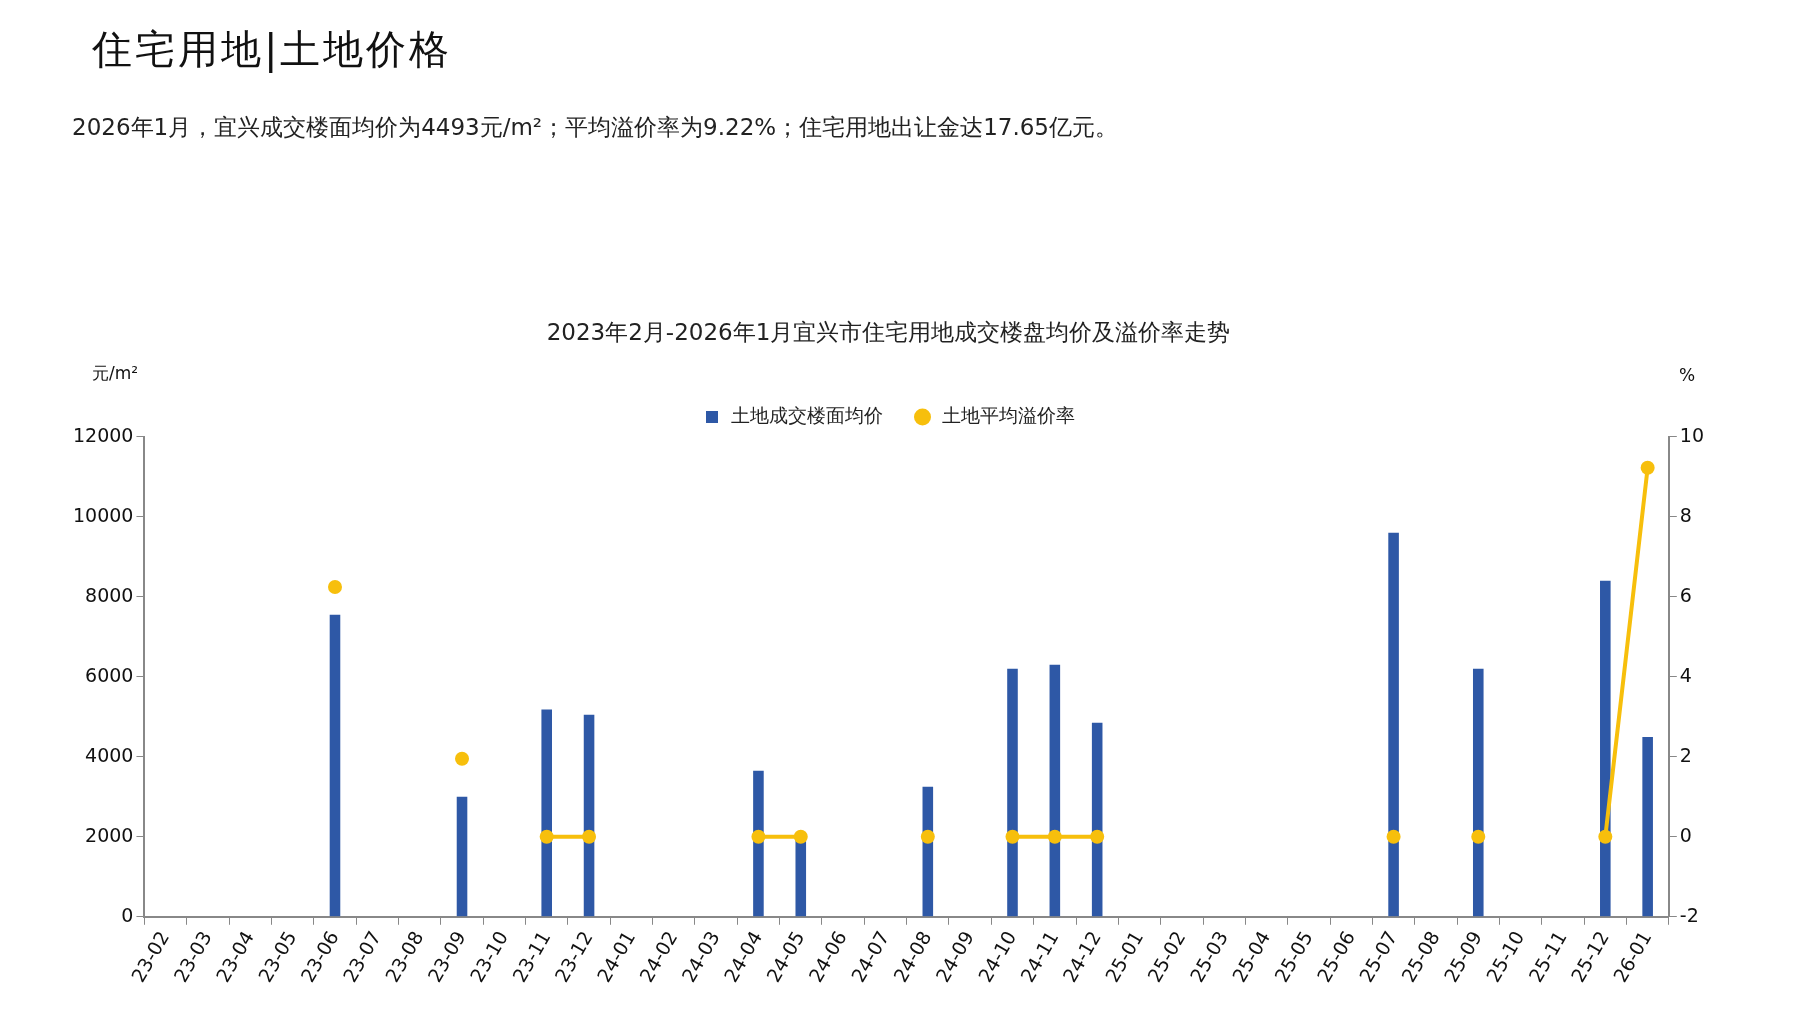 The height and width of the screenshot is (1010, 1797). Describe the element at coordinates (109, 674) in the screenshot. I see `y-tick-label: 6000` at that location.